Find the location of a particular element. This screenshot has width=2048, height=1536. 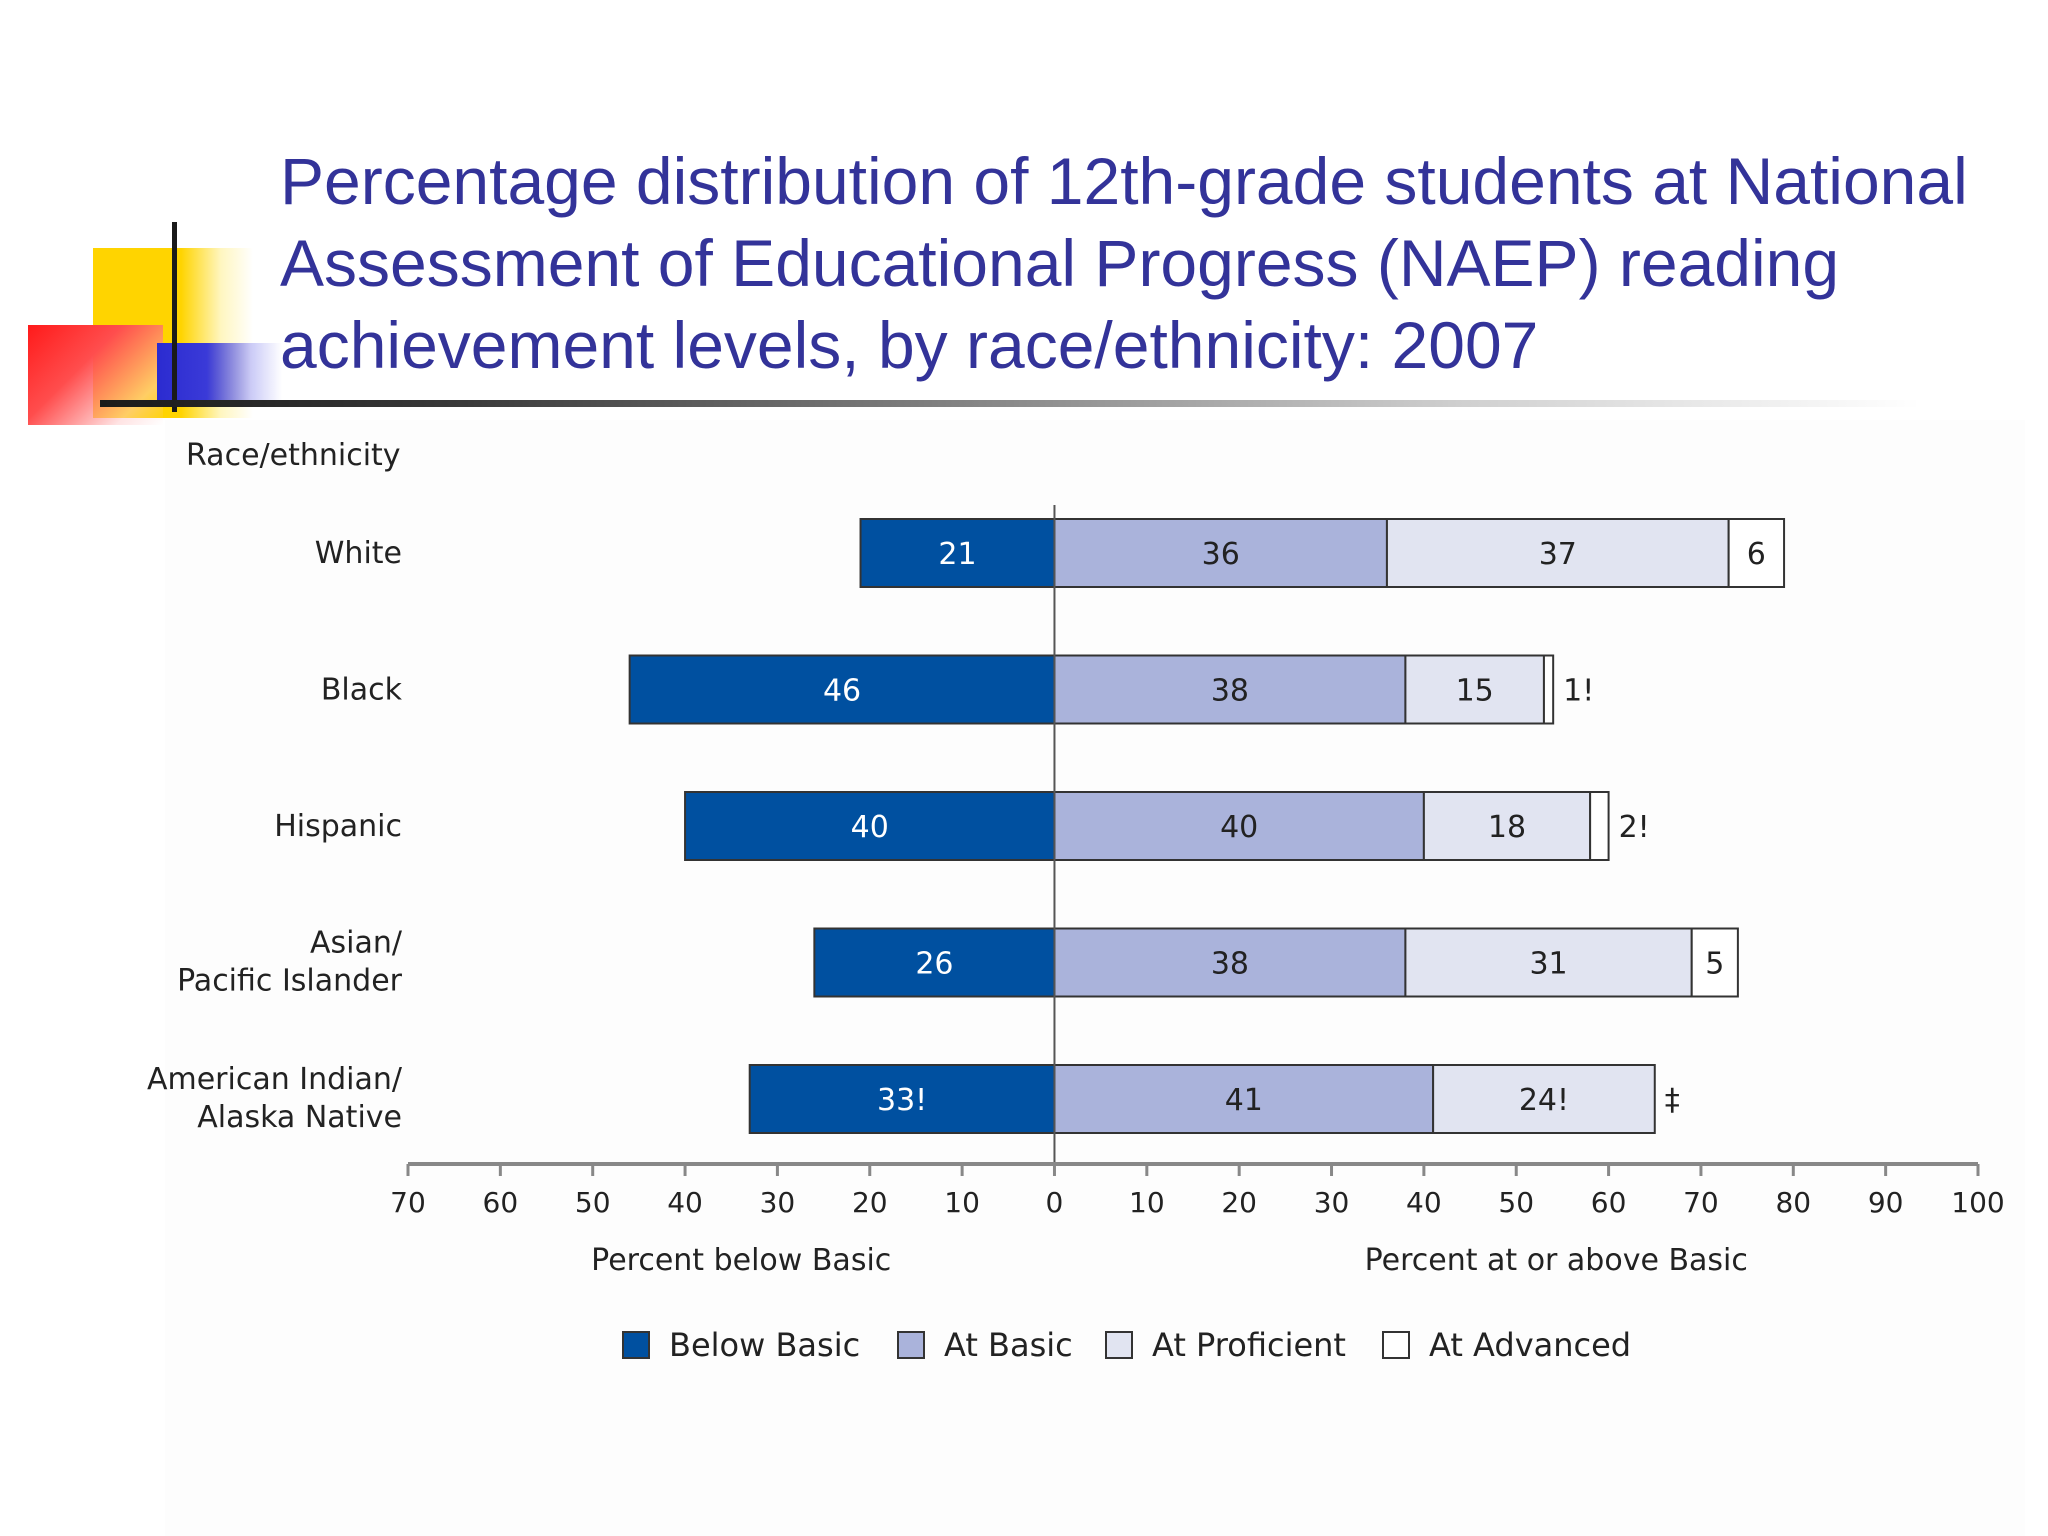

x-tick-label: 80 is located at coordinates (1793, 1202).